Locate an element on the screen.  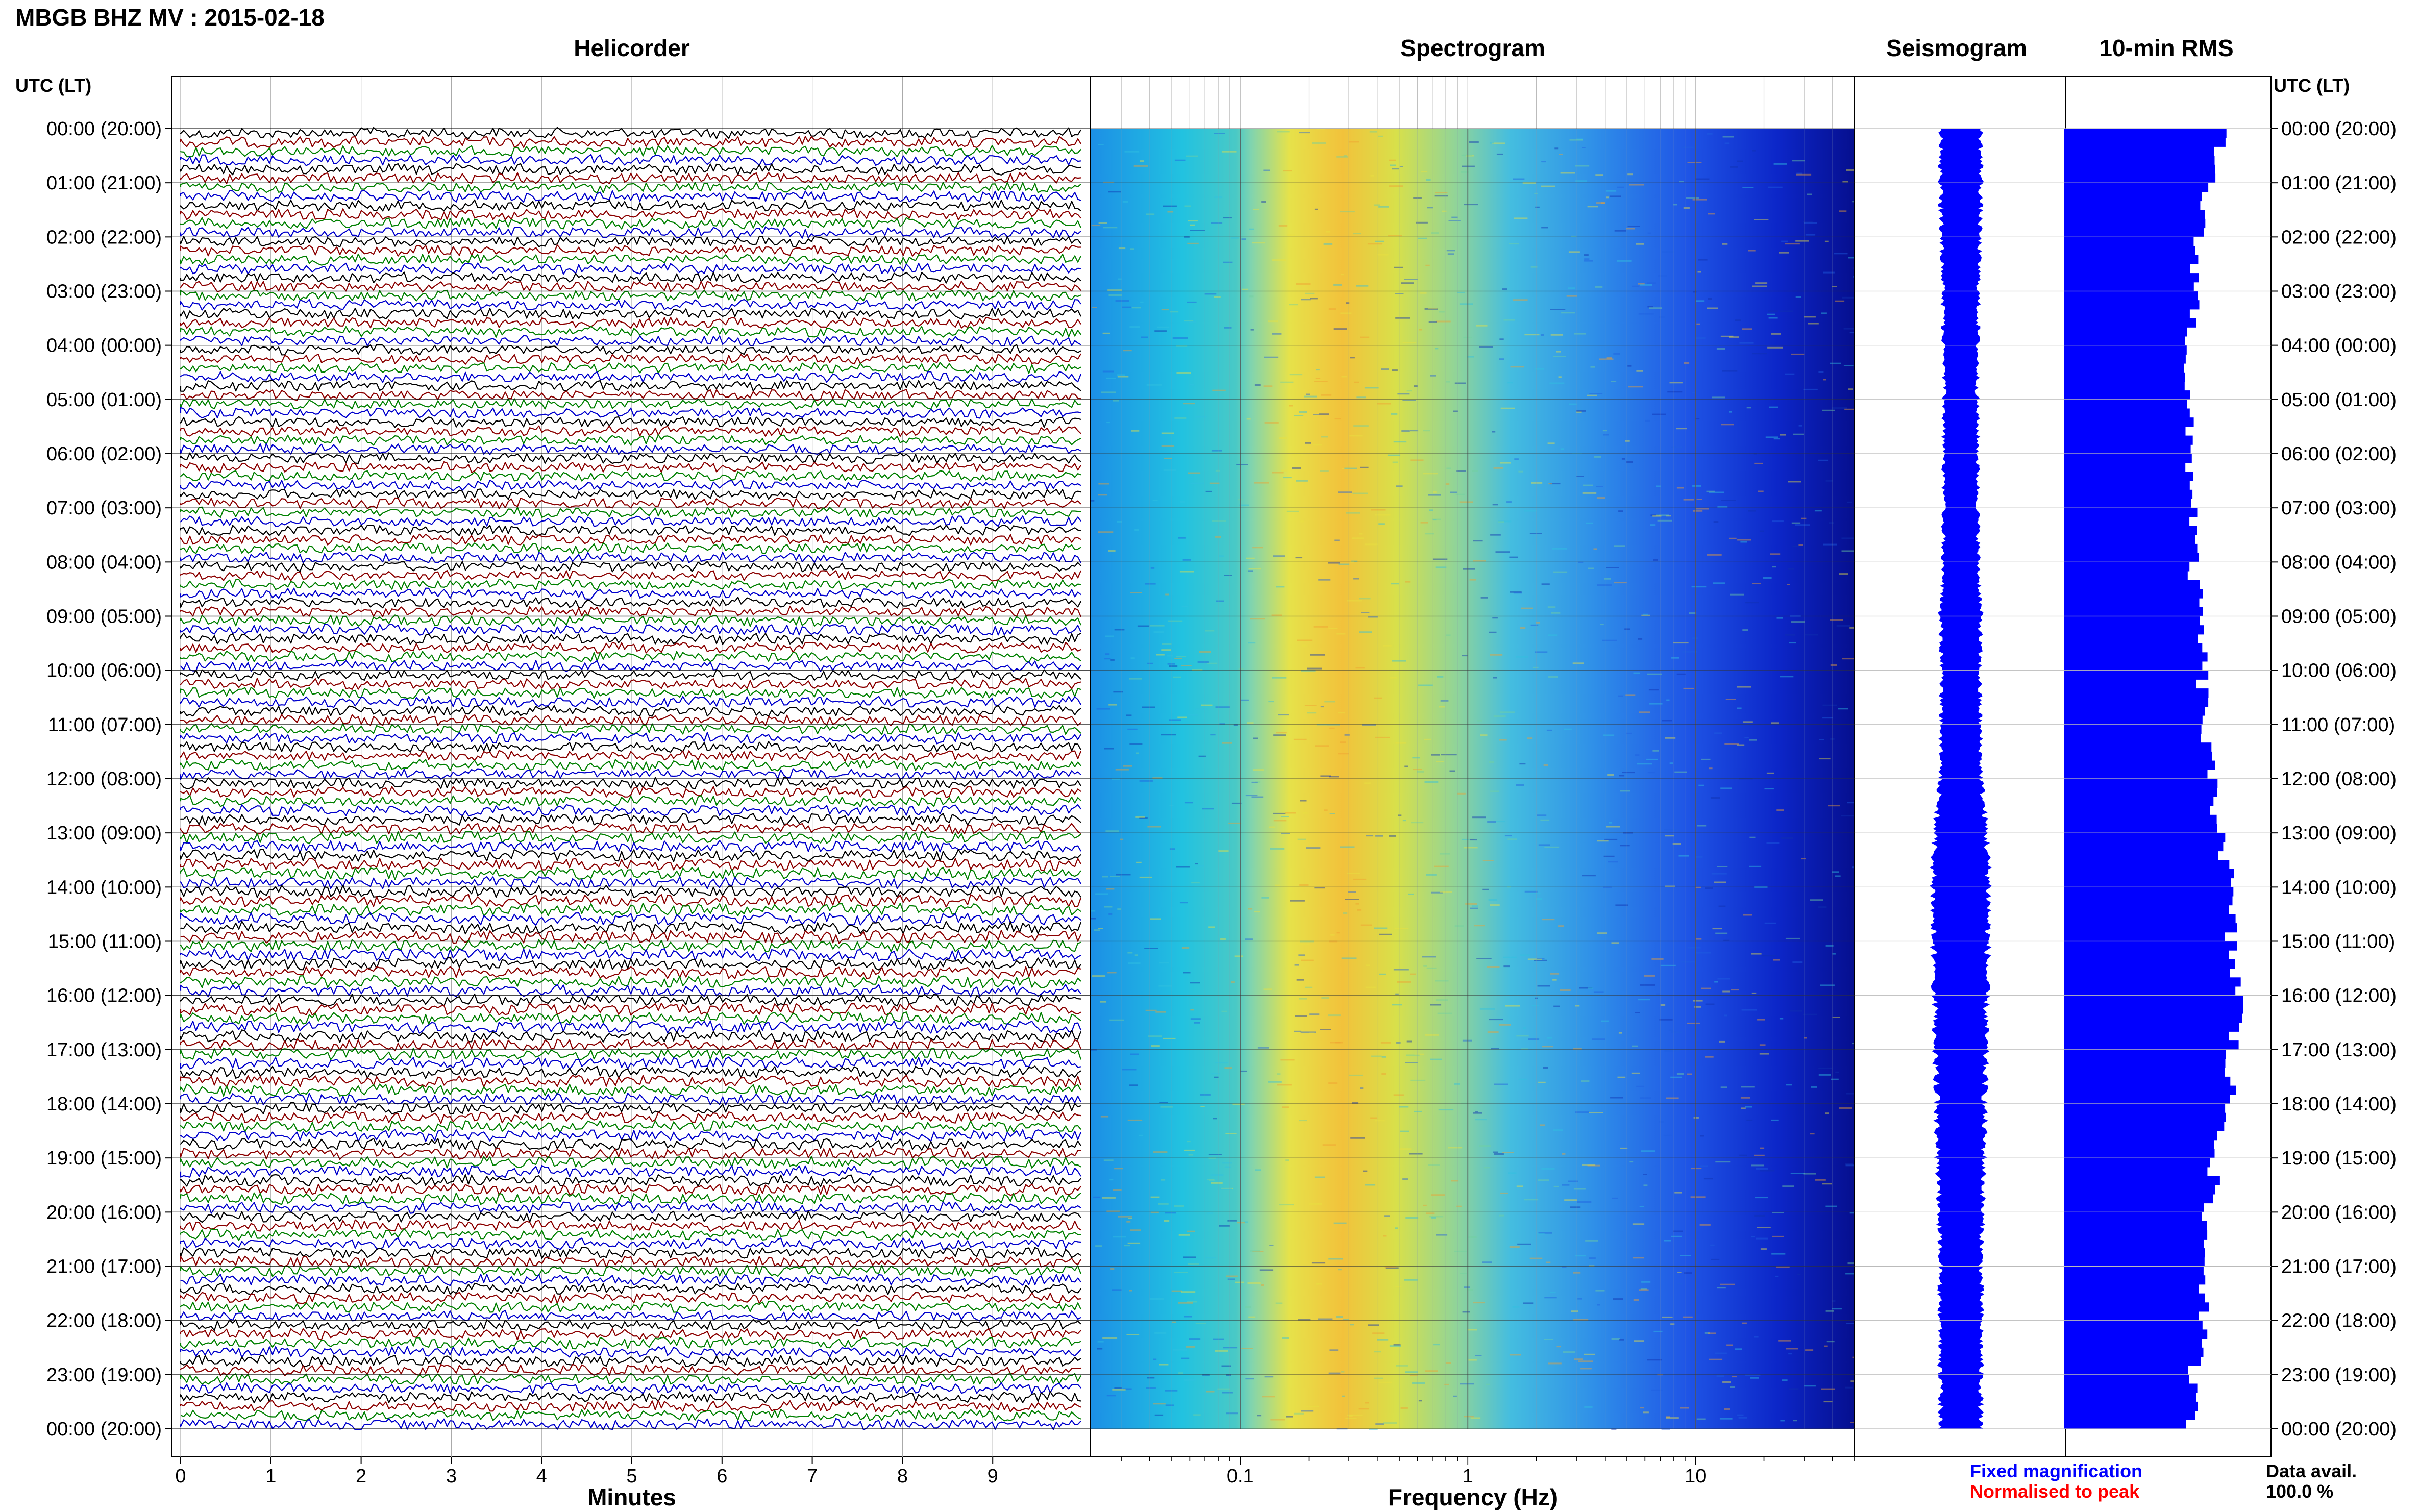
left-time-label: 04:00 (00:00) is located at coordinates (104, 346).